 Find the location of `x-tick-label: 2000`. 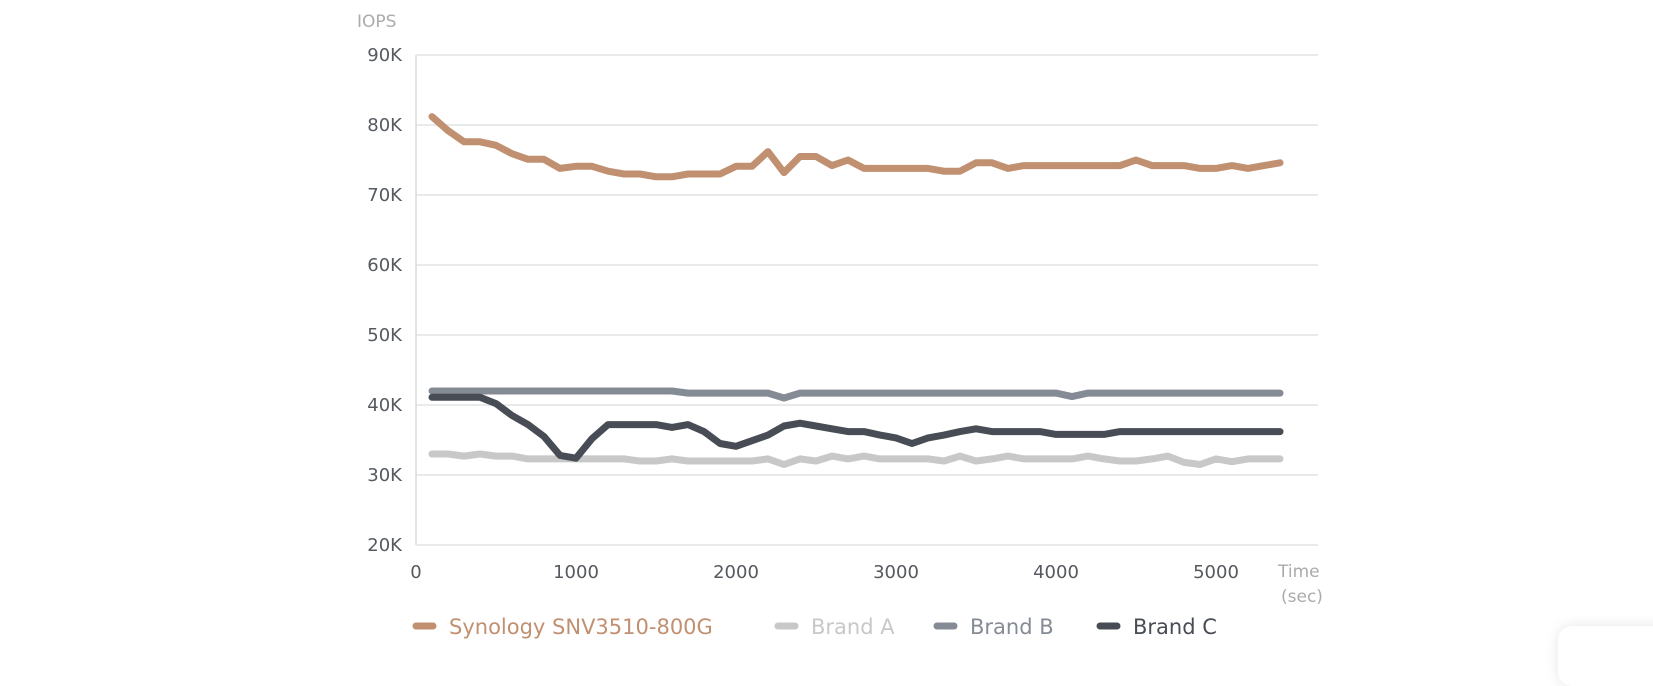

x-tick-label: 2000 is located at coordinates (736, 572).